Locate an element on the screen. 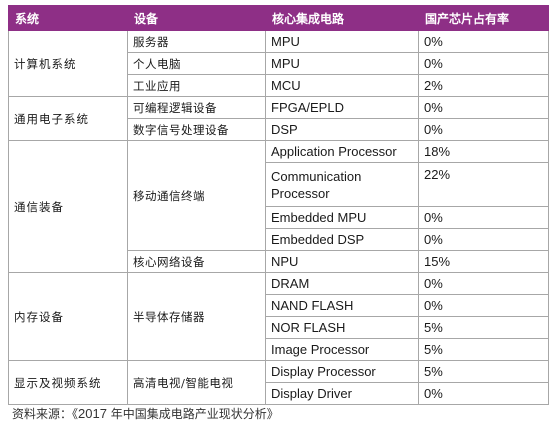 The image size is (556, 435). table-row: Image Processor 5% is located at coordinates (279, 349).